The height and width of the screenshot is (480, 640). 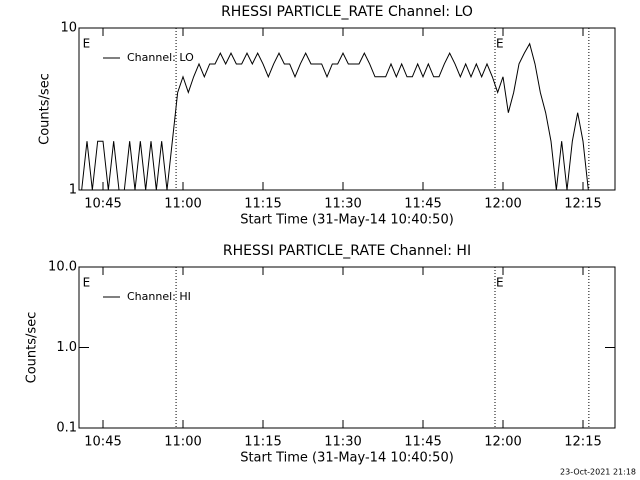 What do you see at coordinates (159, 296) in the screenshot?
I see `legend-label: Channel: HI` at bounding box center [159, 296].